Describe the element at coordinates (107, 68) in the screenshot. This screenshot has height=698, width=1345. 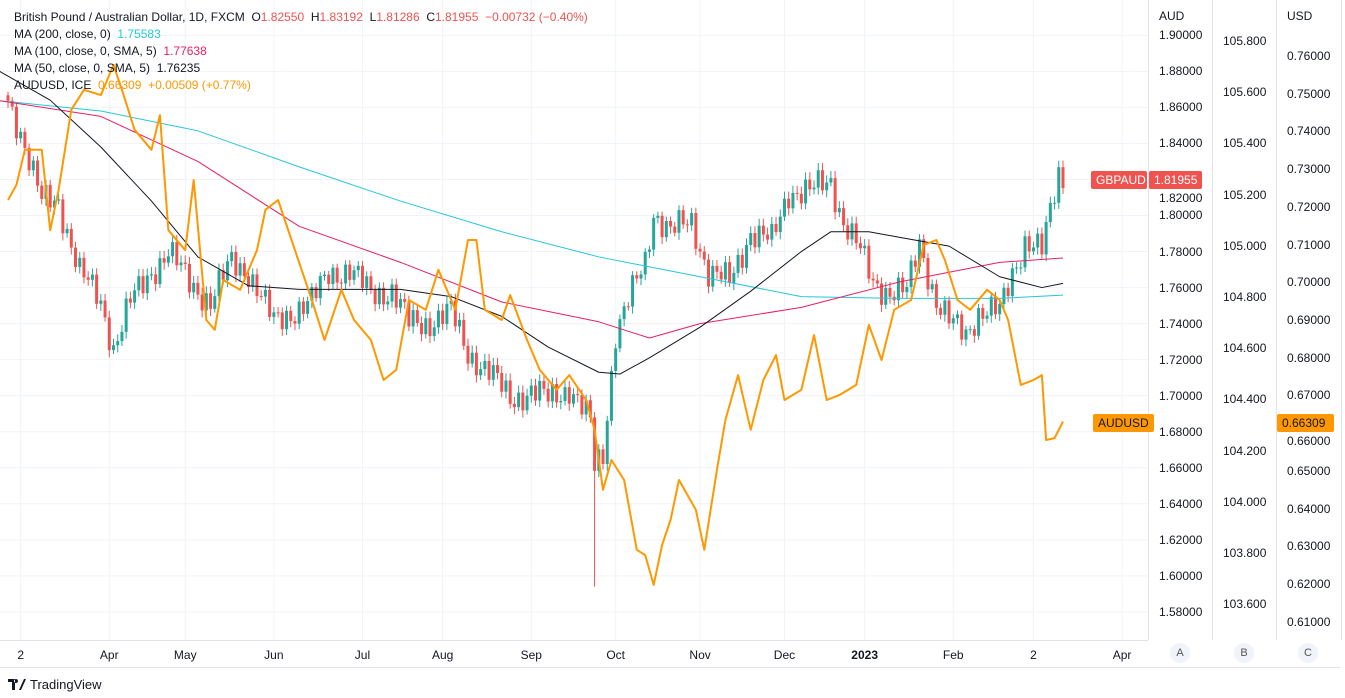
I see `legend-ma50: MA (50, close, 0, SMA, 5) 1.76235` at that location.